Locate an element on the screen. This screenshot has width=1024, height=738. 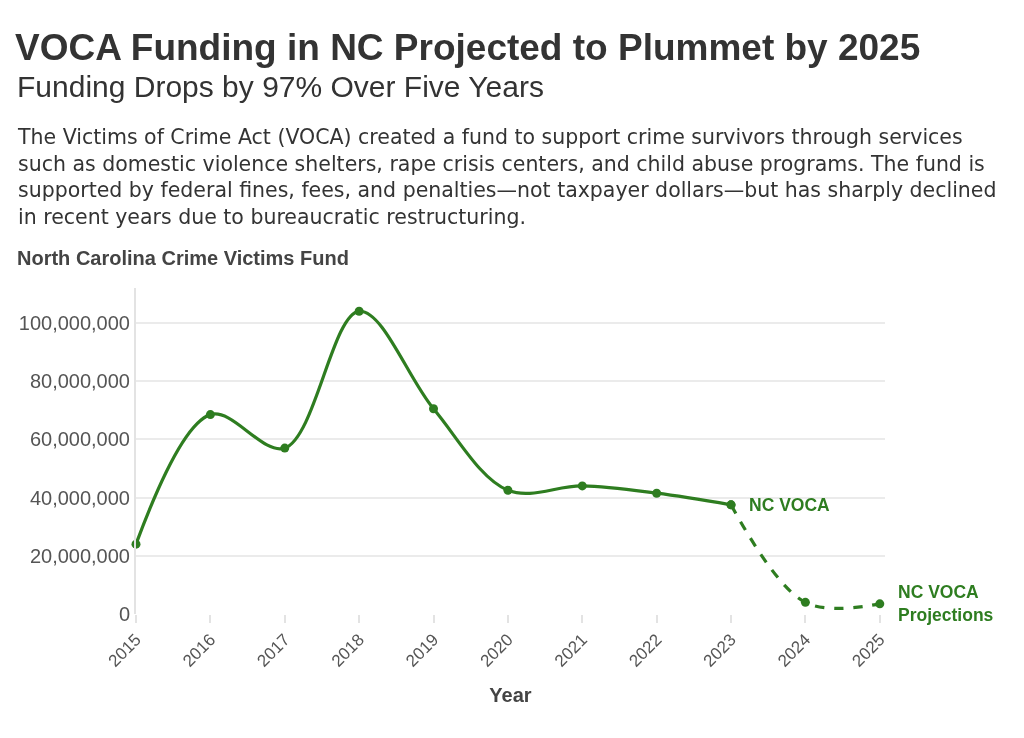
y-axis-title: North Carolina Crime Victims Fund is located at coordinates (183, 258).